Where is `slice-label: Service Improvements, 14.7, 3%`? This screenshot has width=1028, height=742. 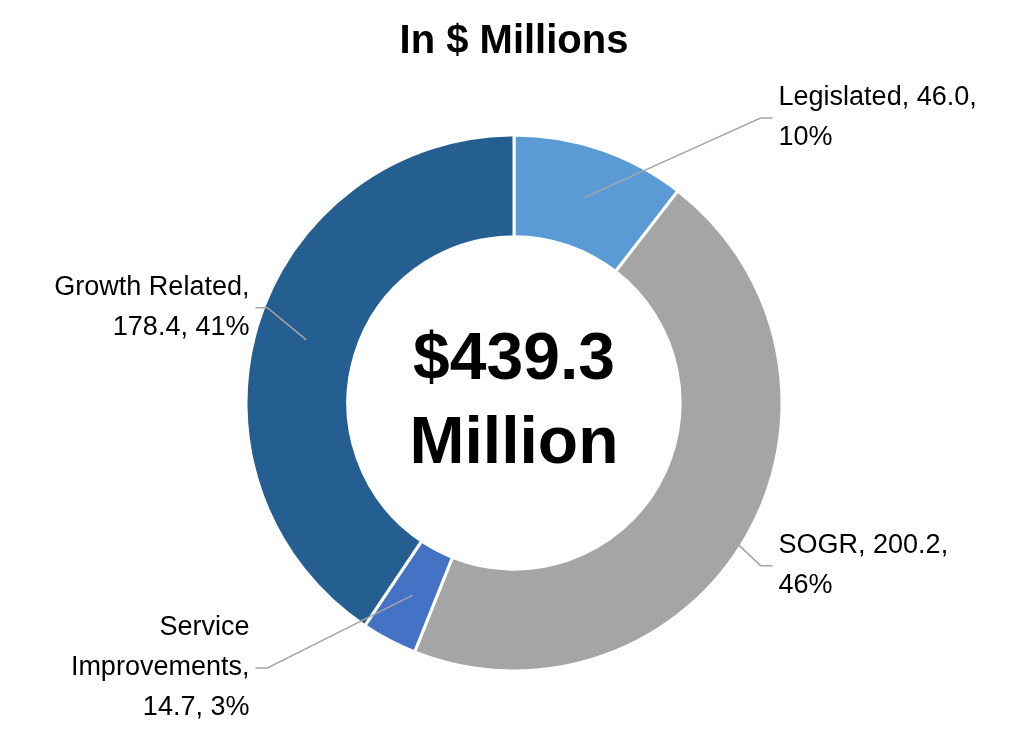
slice-label: Service Improvements, 14.7, 3% is located at coordinates (160, 666).